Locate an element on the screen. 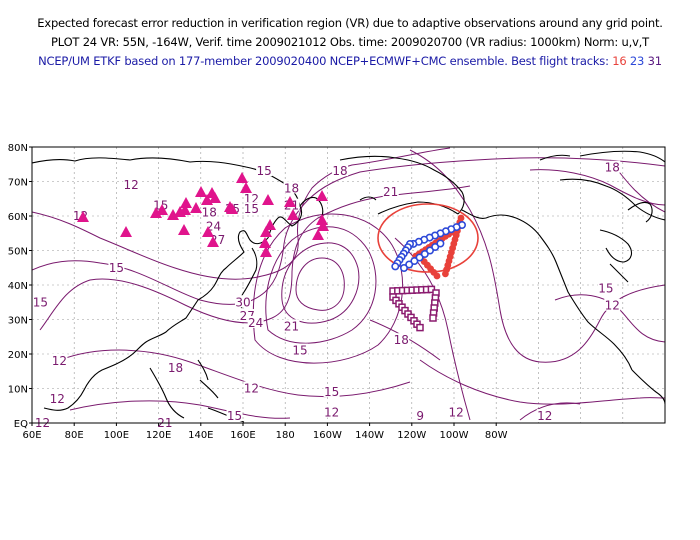 The height and width of the screenshot is (540, 700). track-label-16: 16 is located at coordinates (619, 61).